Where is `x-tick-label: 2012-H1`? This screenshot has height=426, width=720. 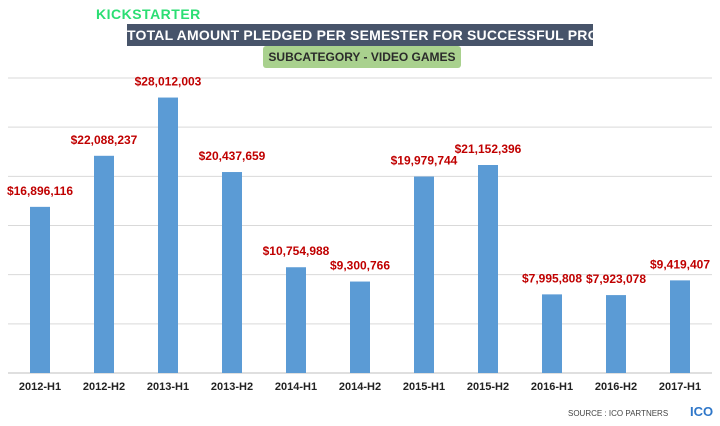 x-tick-label: 2012-H1 is located at coordinates (40, 387).